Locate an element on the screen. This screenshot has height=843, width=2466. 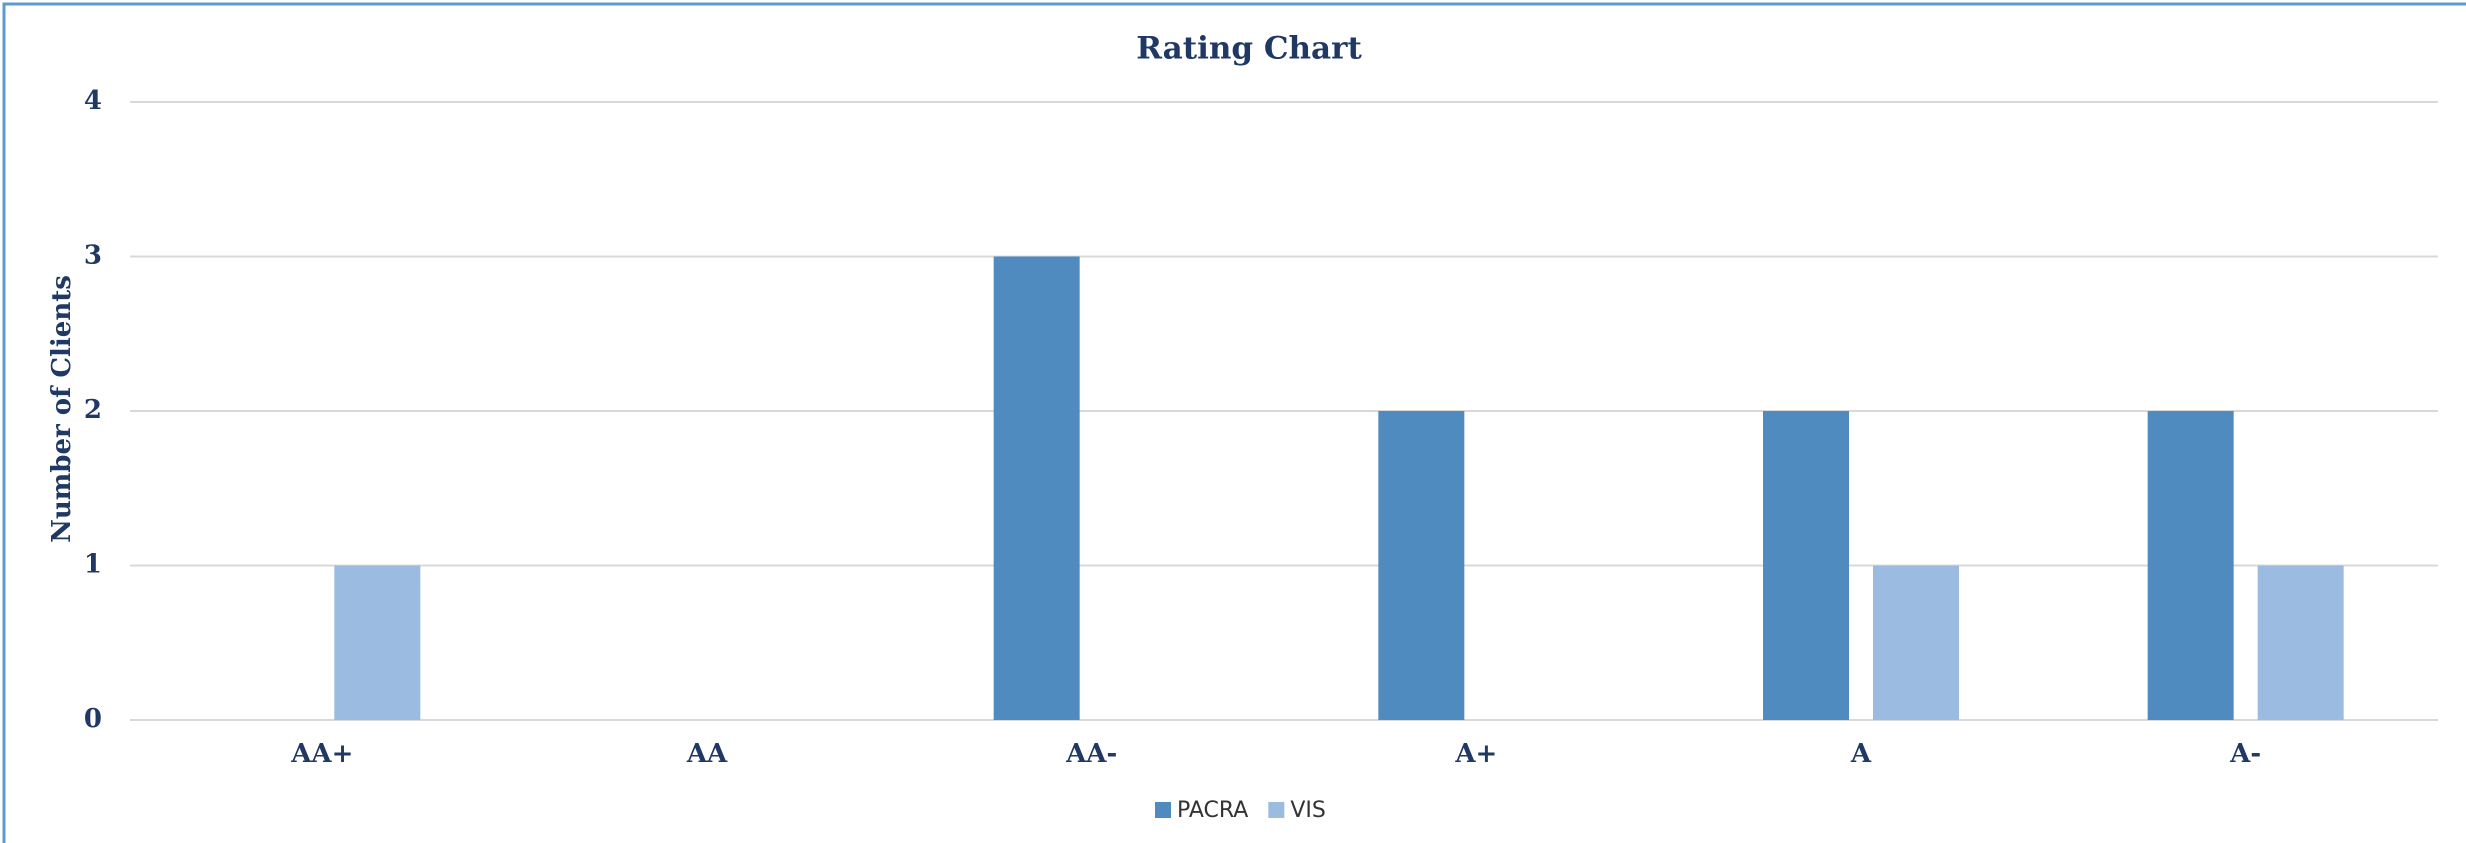
y-tick-label: 3 is located at coordinates (93, 256).